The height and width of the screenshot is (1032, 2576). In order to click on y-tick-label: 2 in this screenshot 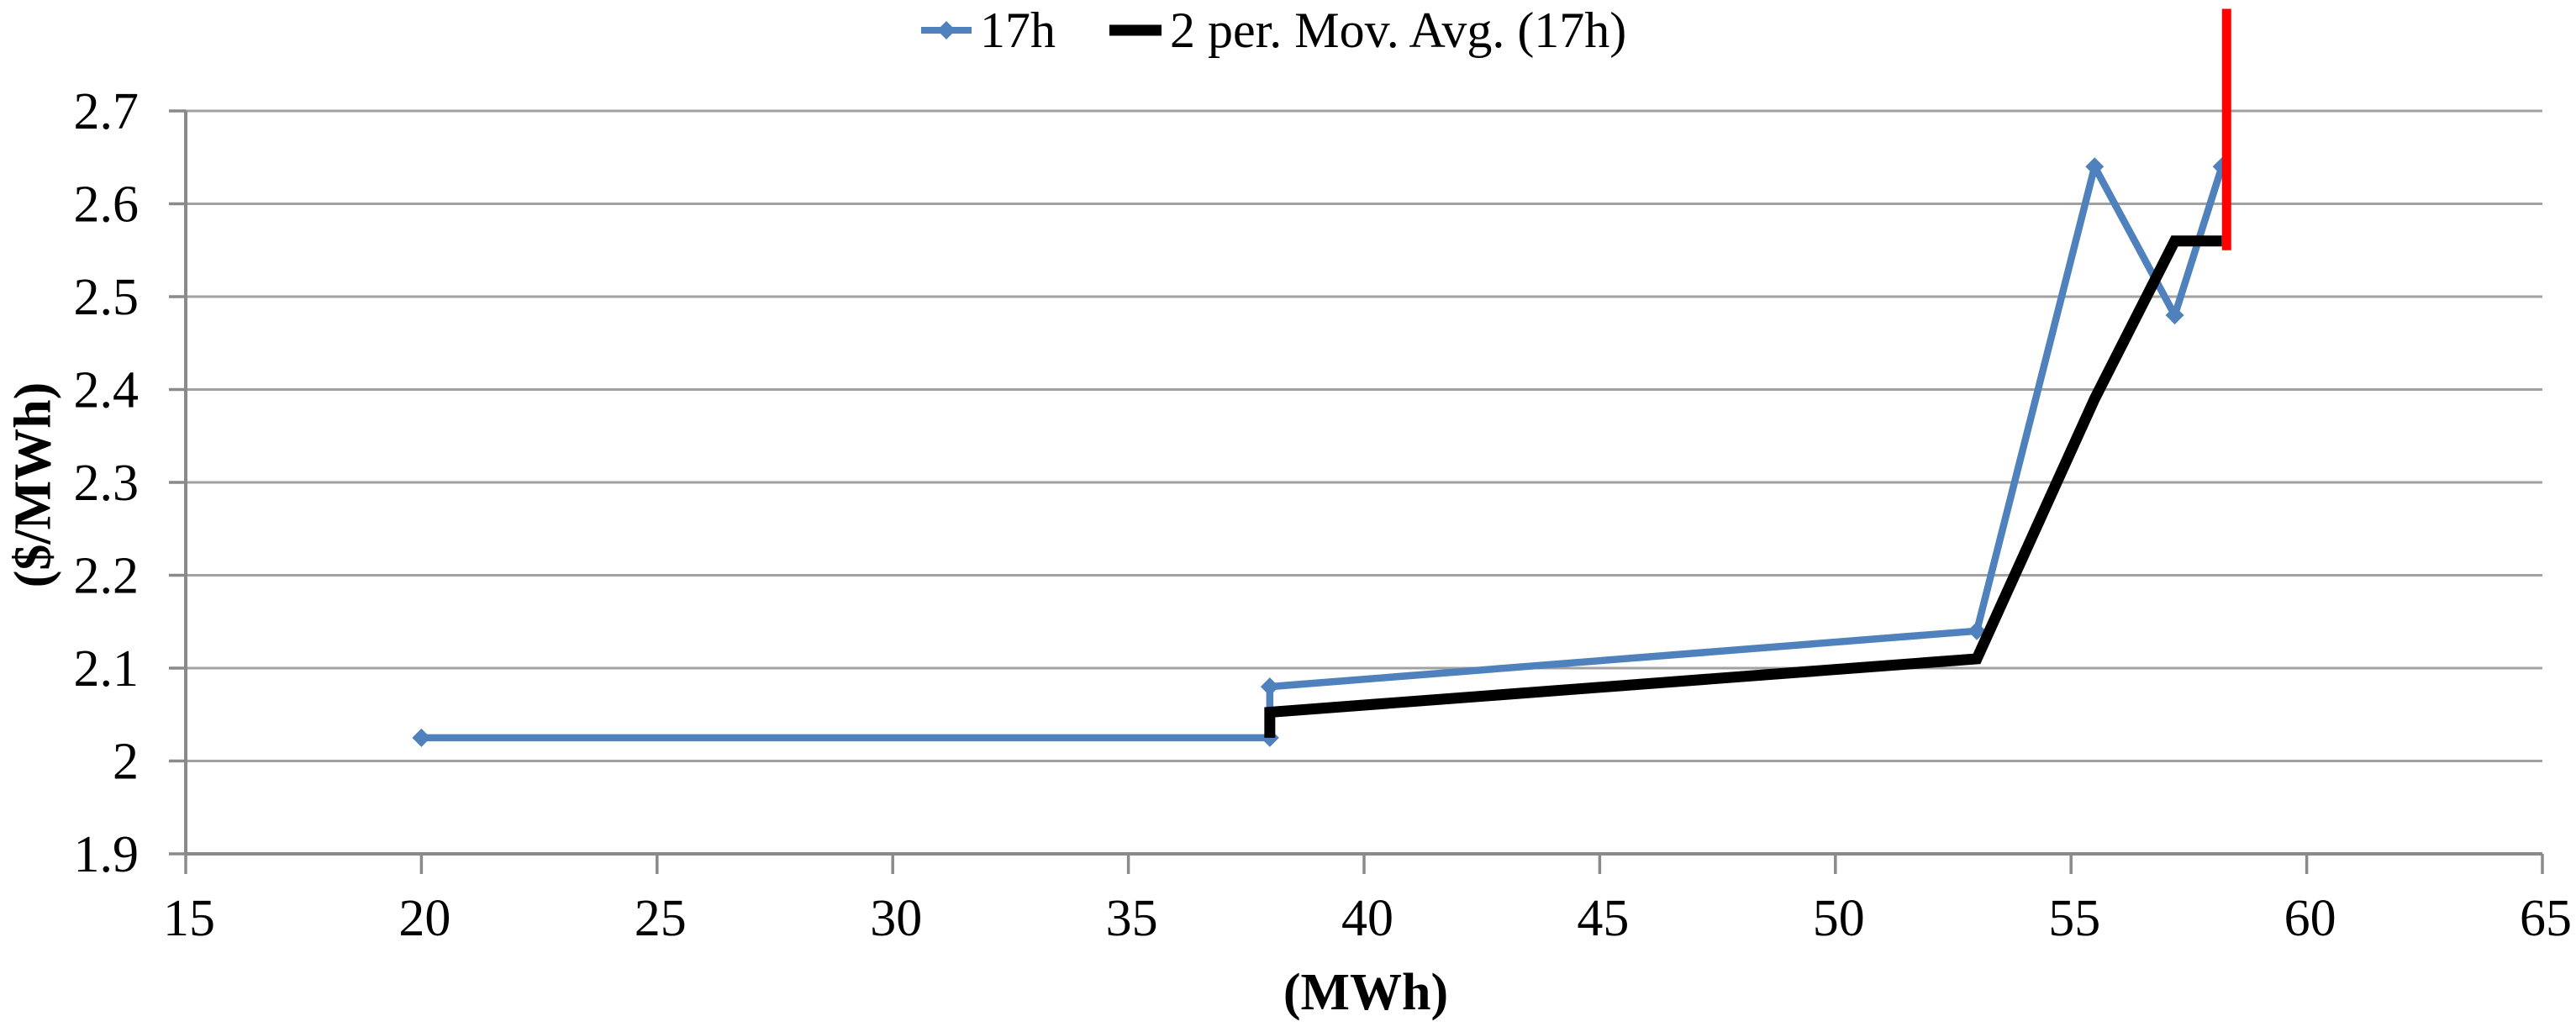, I will do `click(126, 762)`.